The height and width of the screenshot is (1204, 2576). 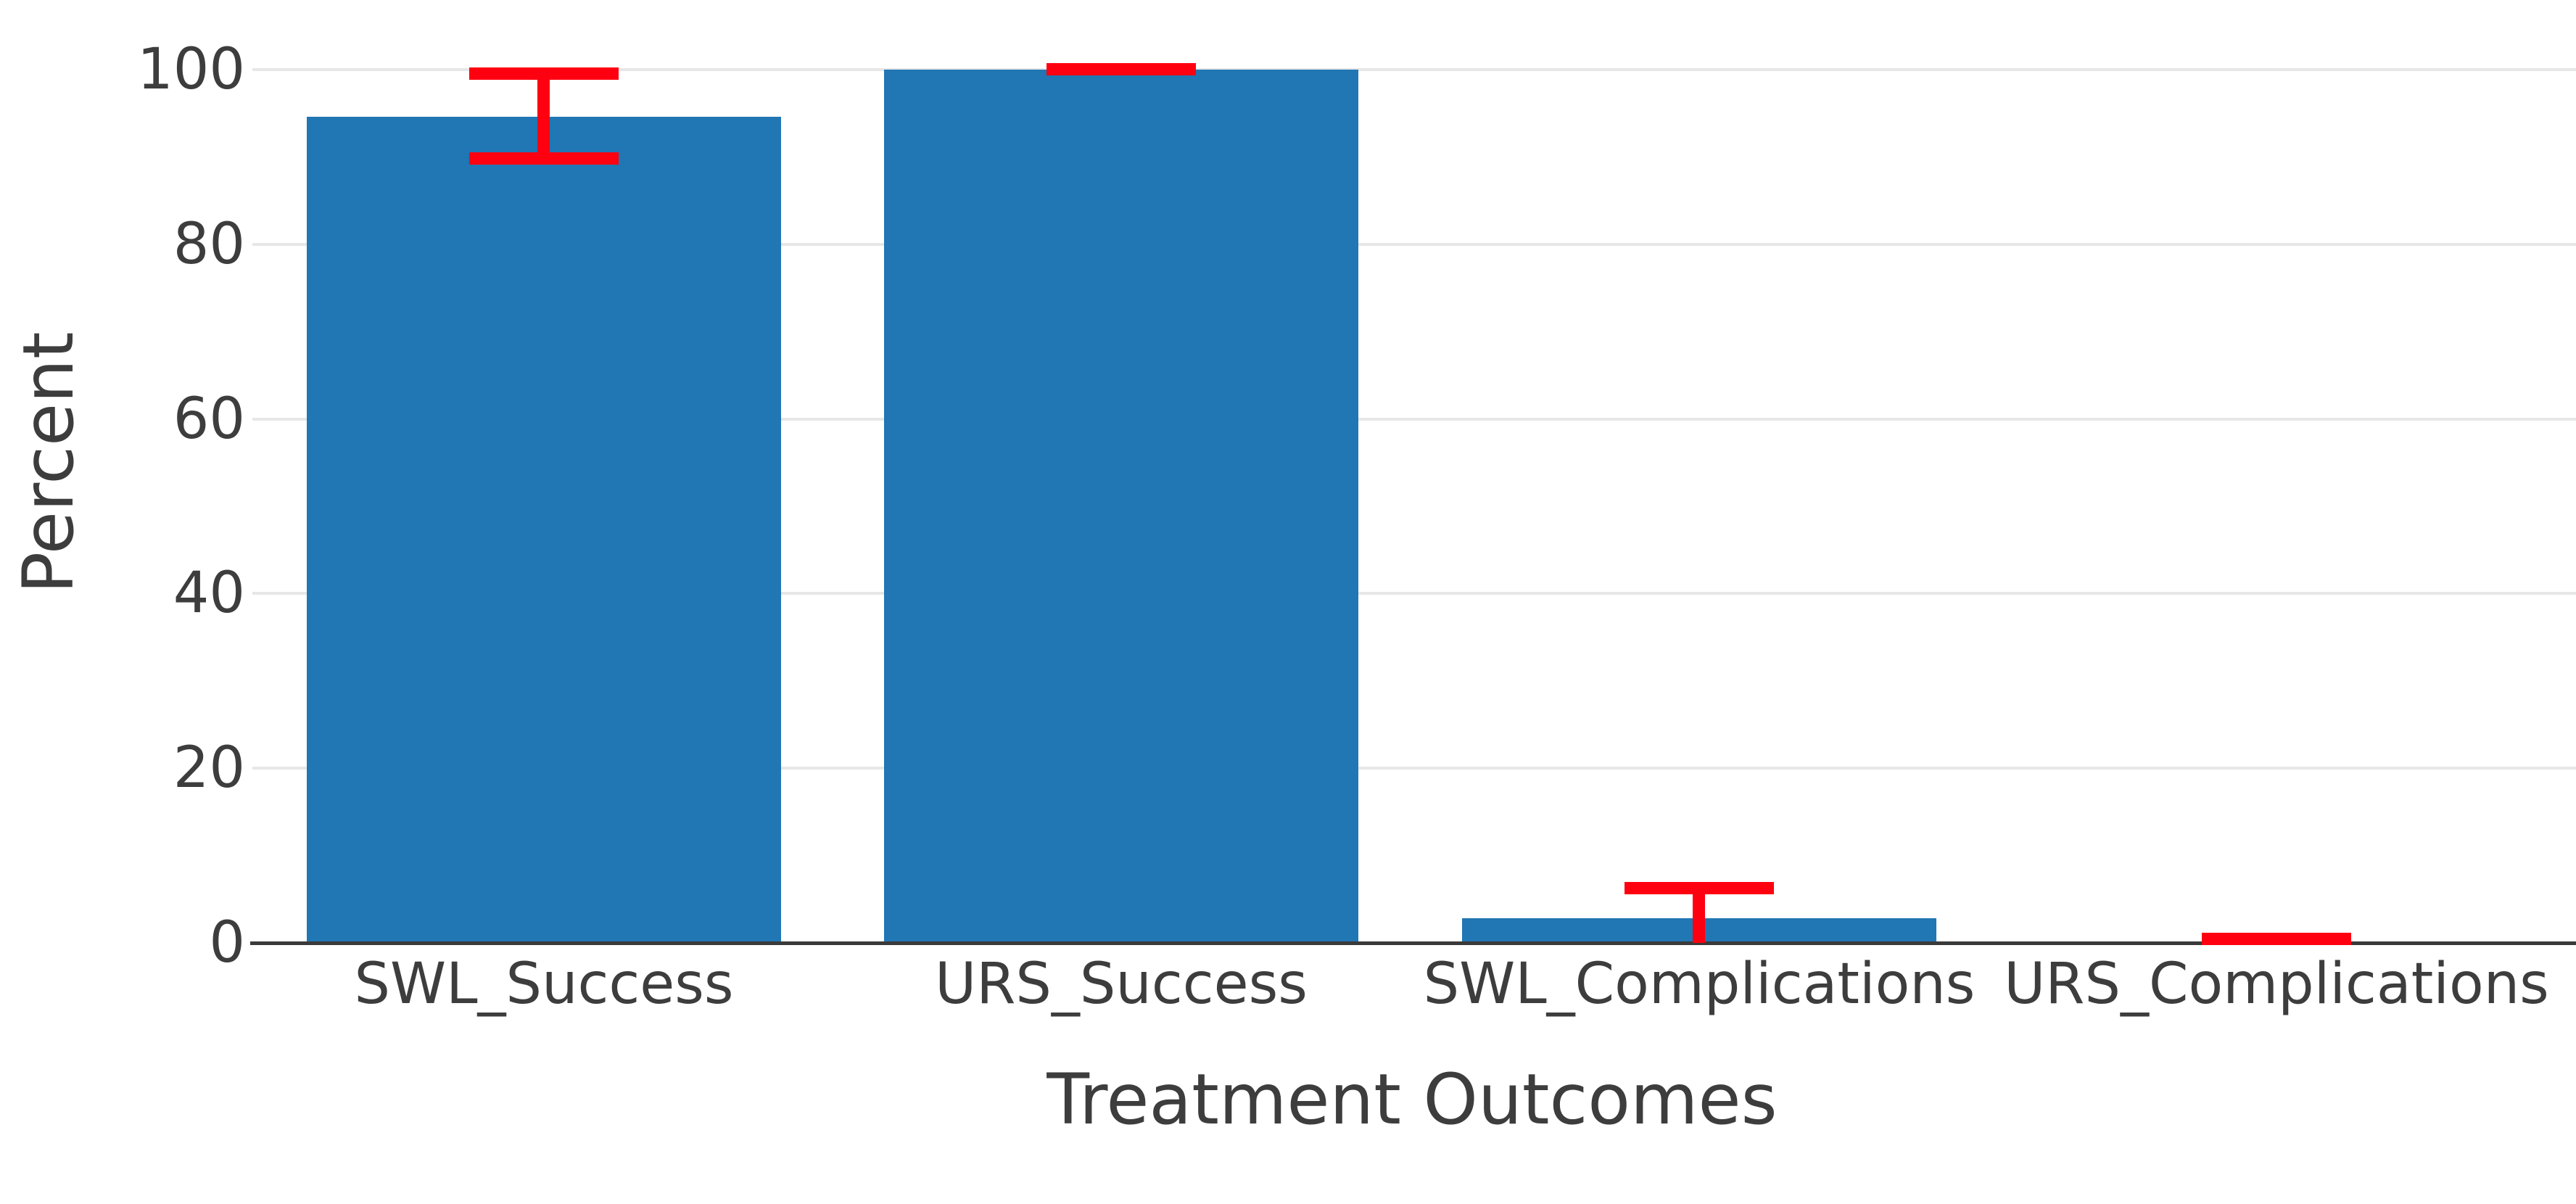 I want to click on y-tick-label: 0, so click(x=227, y=943).